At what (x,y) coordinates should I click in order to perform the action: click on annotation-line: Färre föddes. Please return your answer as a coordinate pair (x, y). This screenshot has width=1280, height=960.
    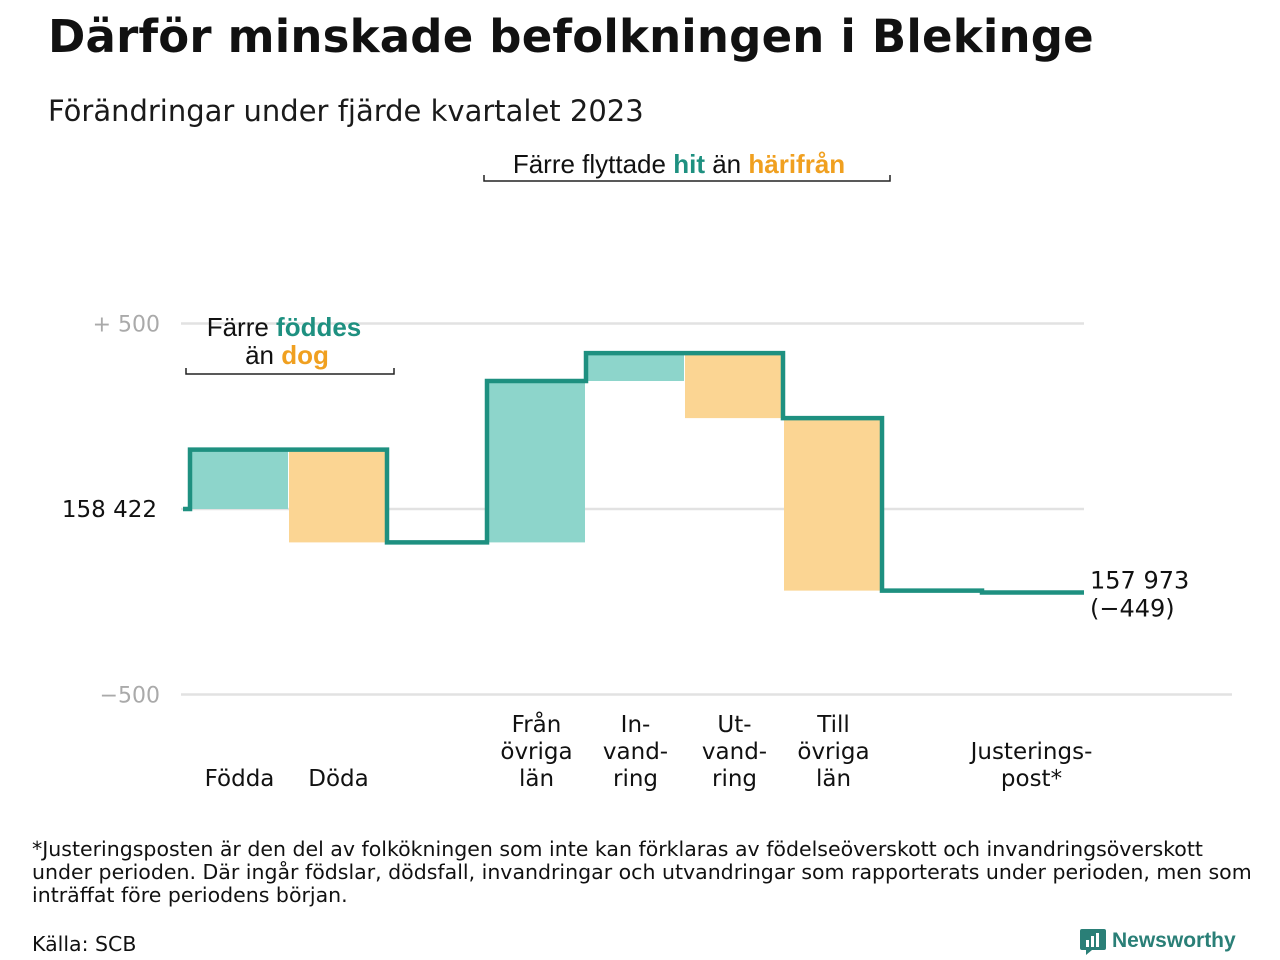
    Looking at the image, I should click on (284, 327).